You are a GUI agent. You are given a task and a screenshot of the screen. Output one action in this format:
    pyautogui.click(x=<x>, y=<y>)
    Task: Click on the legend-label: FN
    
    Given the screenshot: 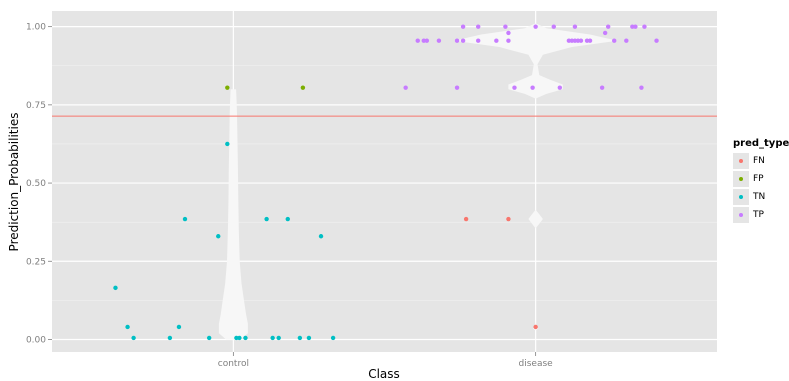 What is the action you would take?
    pyautogui.click(x=759, y=161)
    